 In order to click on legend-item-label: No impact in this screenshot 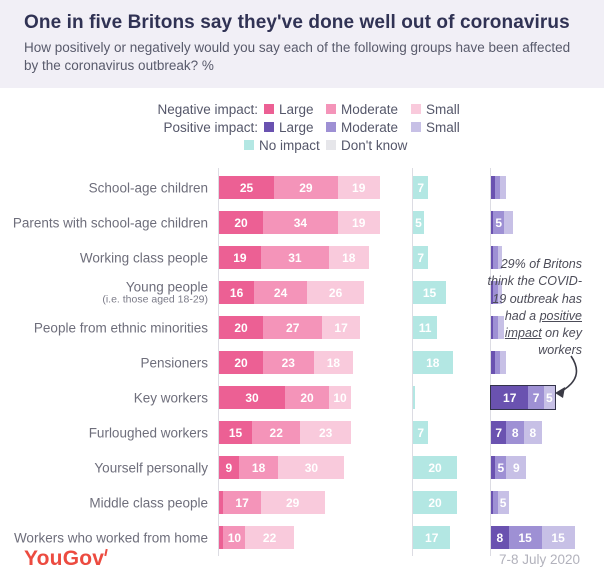, I will do `click(289, 145)`.